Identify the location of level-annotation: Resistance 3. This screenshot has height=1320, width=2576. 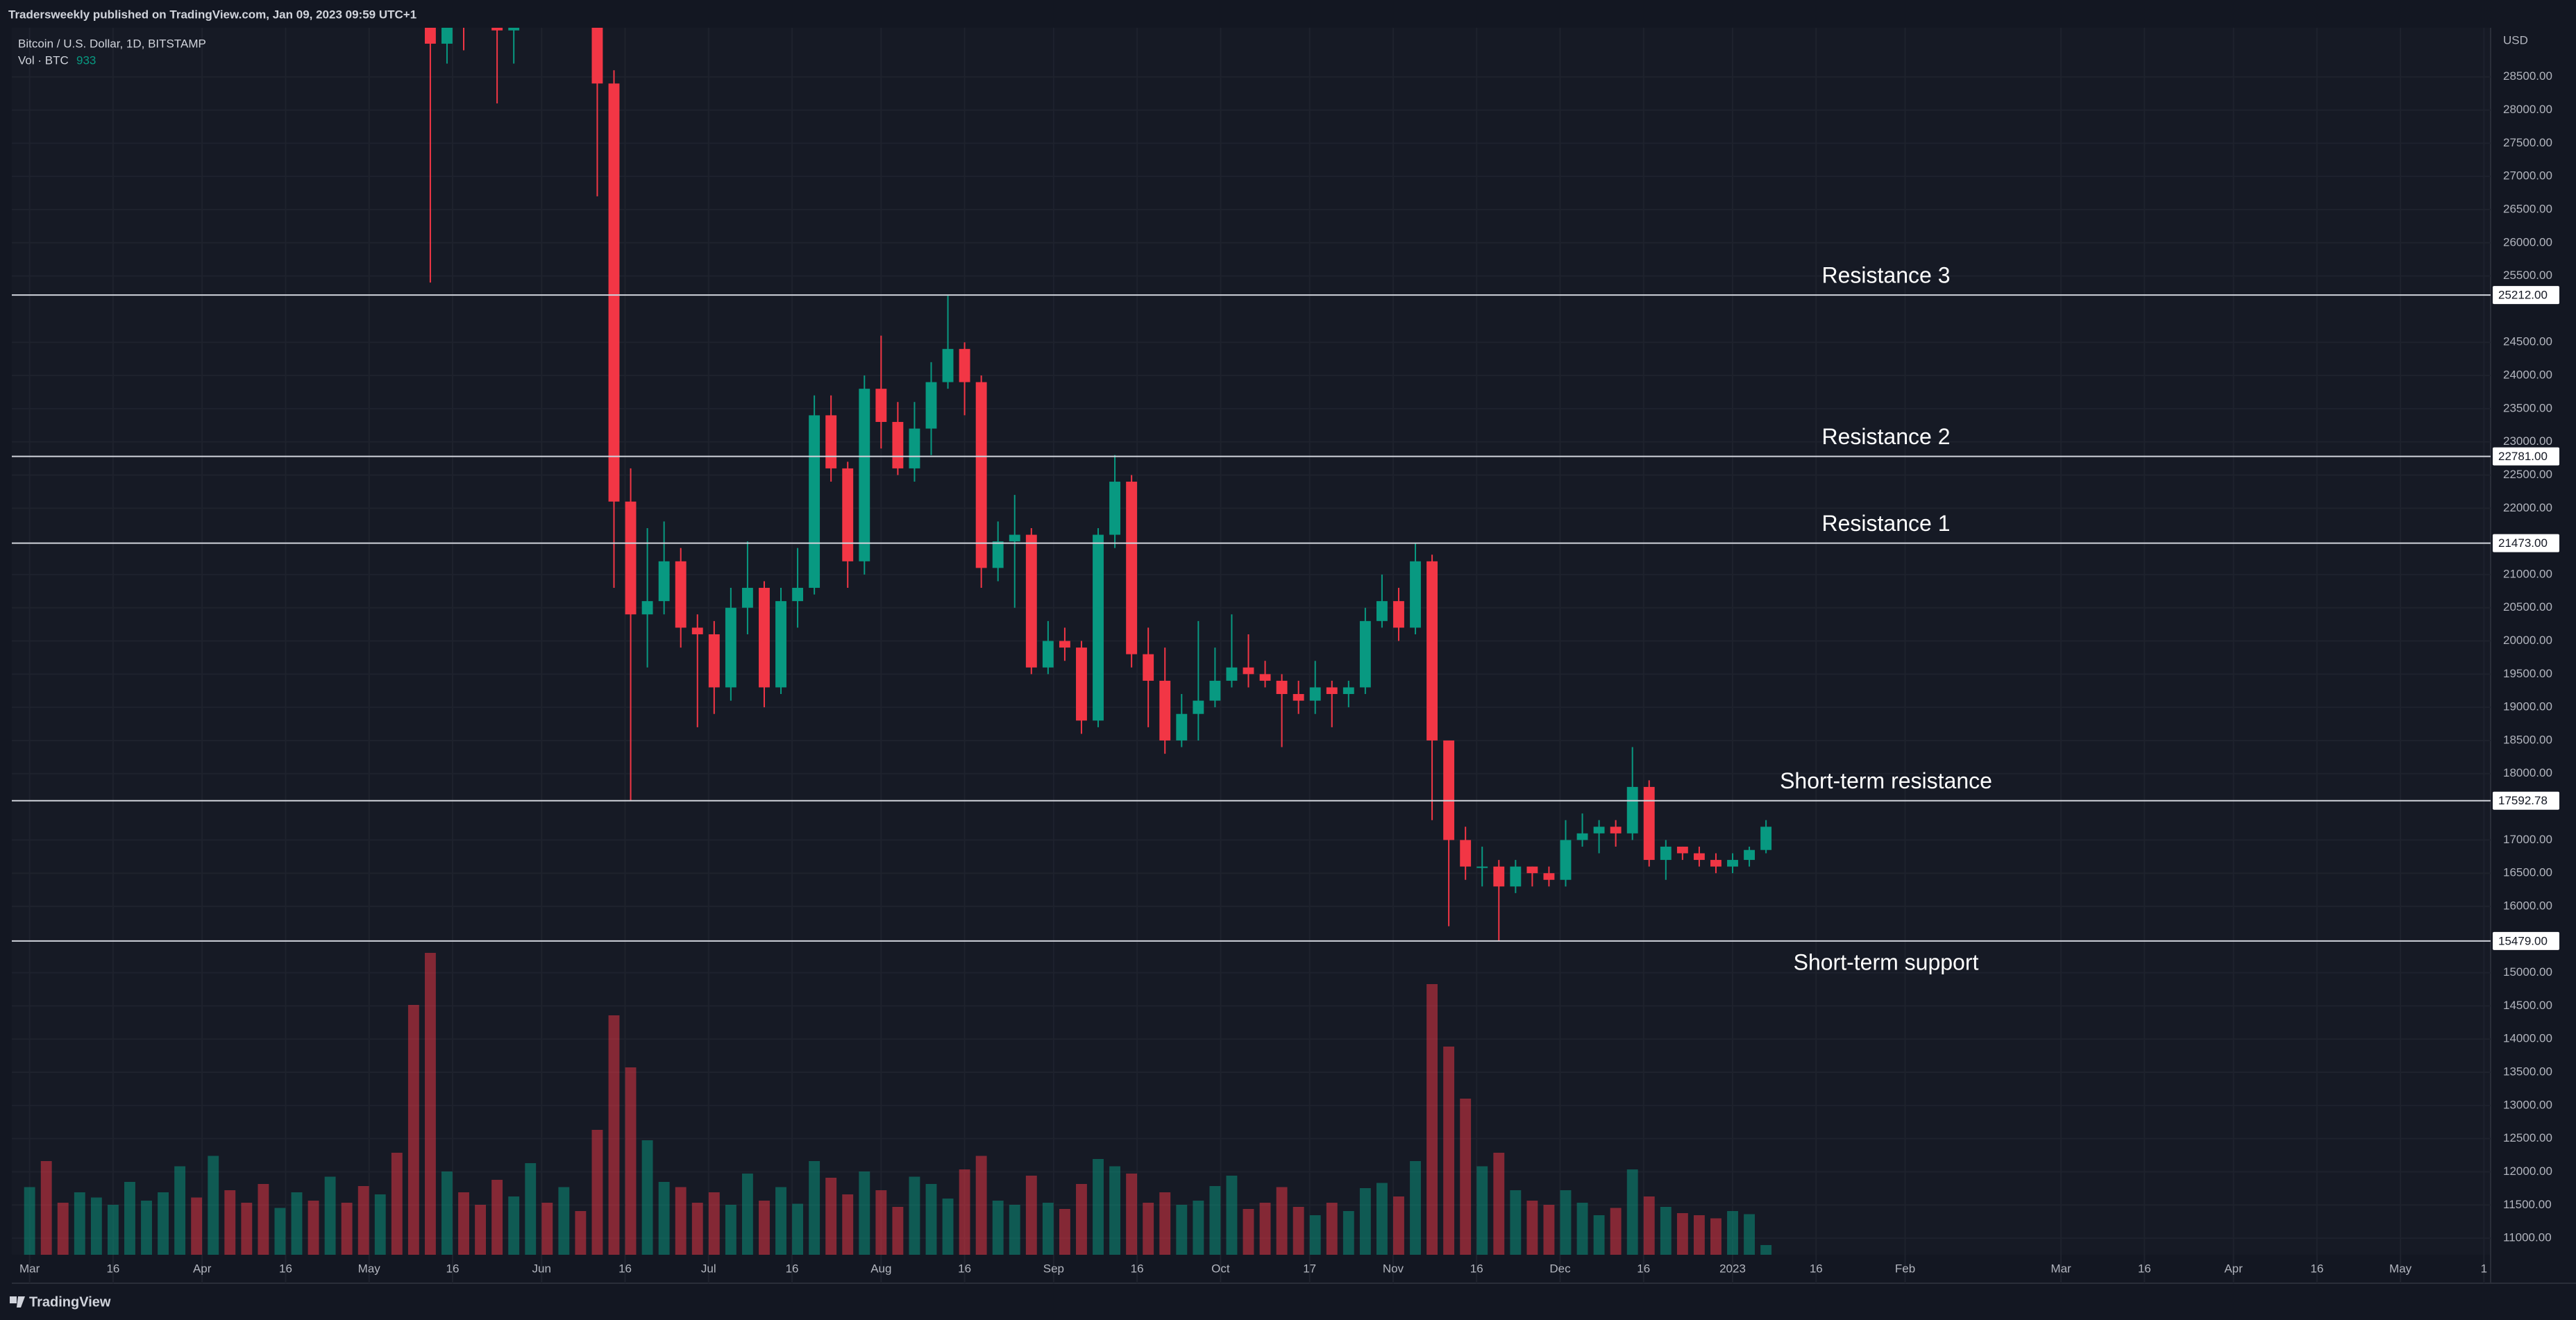
(1886, 275).